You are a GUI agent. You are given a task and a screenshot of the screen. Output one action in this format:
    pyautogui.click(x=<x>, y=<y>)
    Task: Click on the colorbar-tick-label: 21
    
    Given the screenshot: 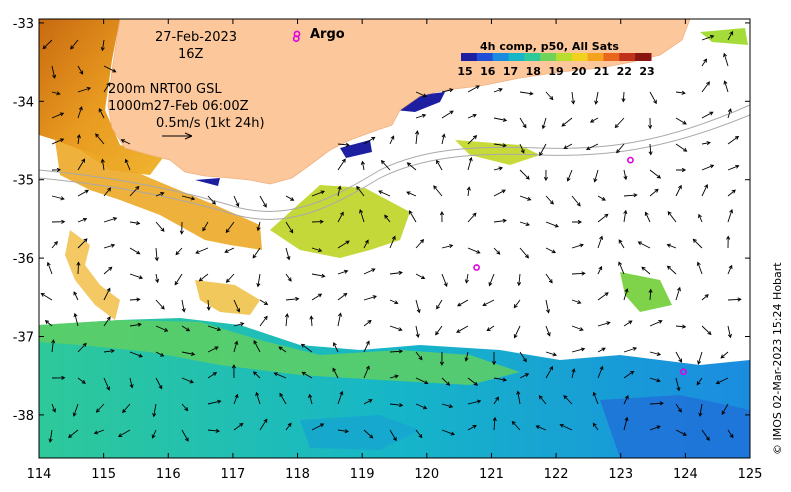 What is the action you would take?
    pyautogui.click(x=601, y=71)
    